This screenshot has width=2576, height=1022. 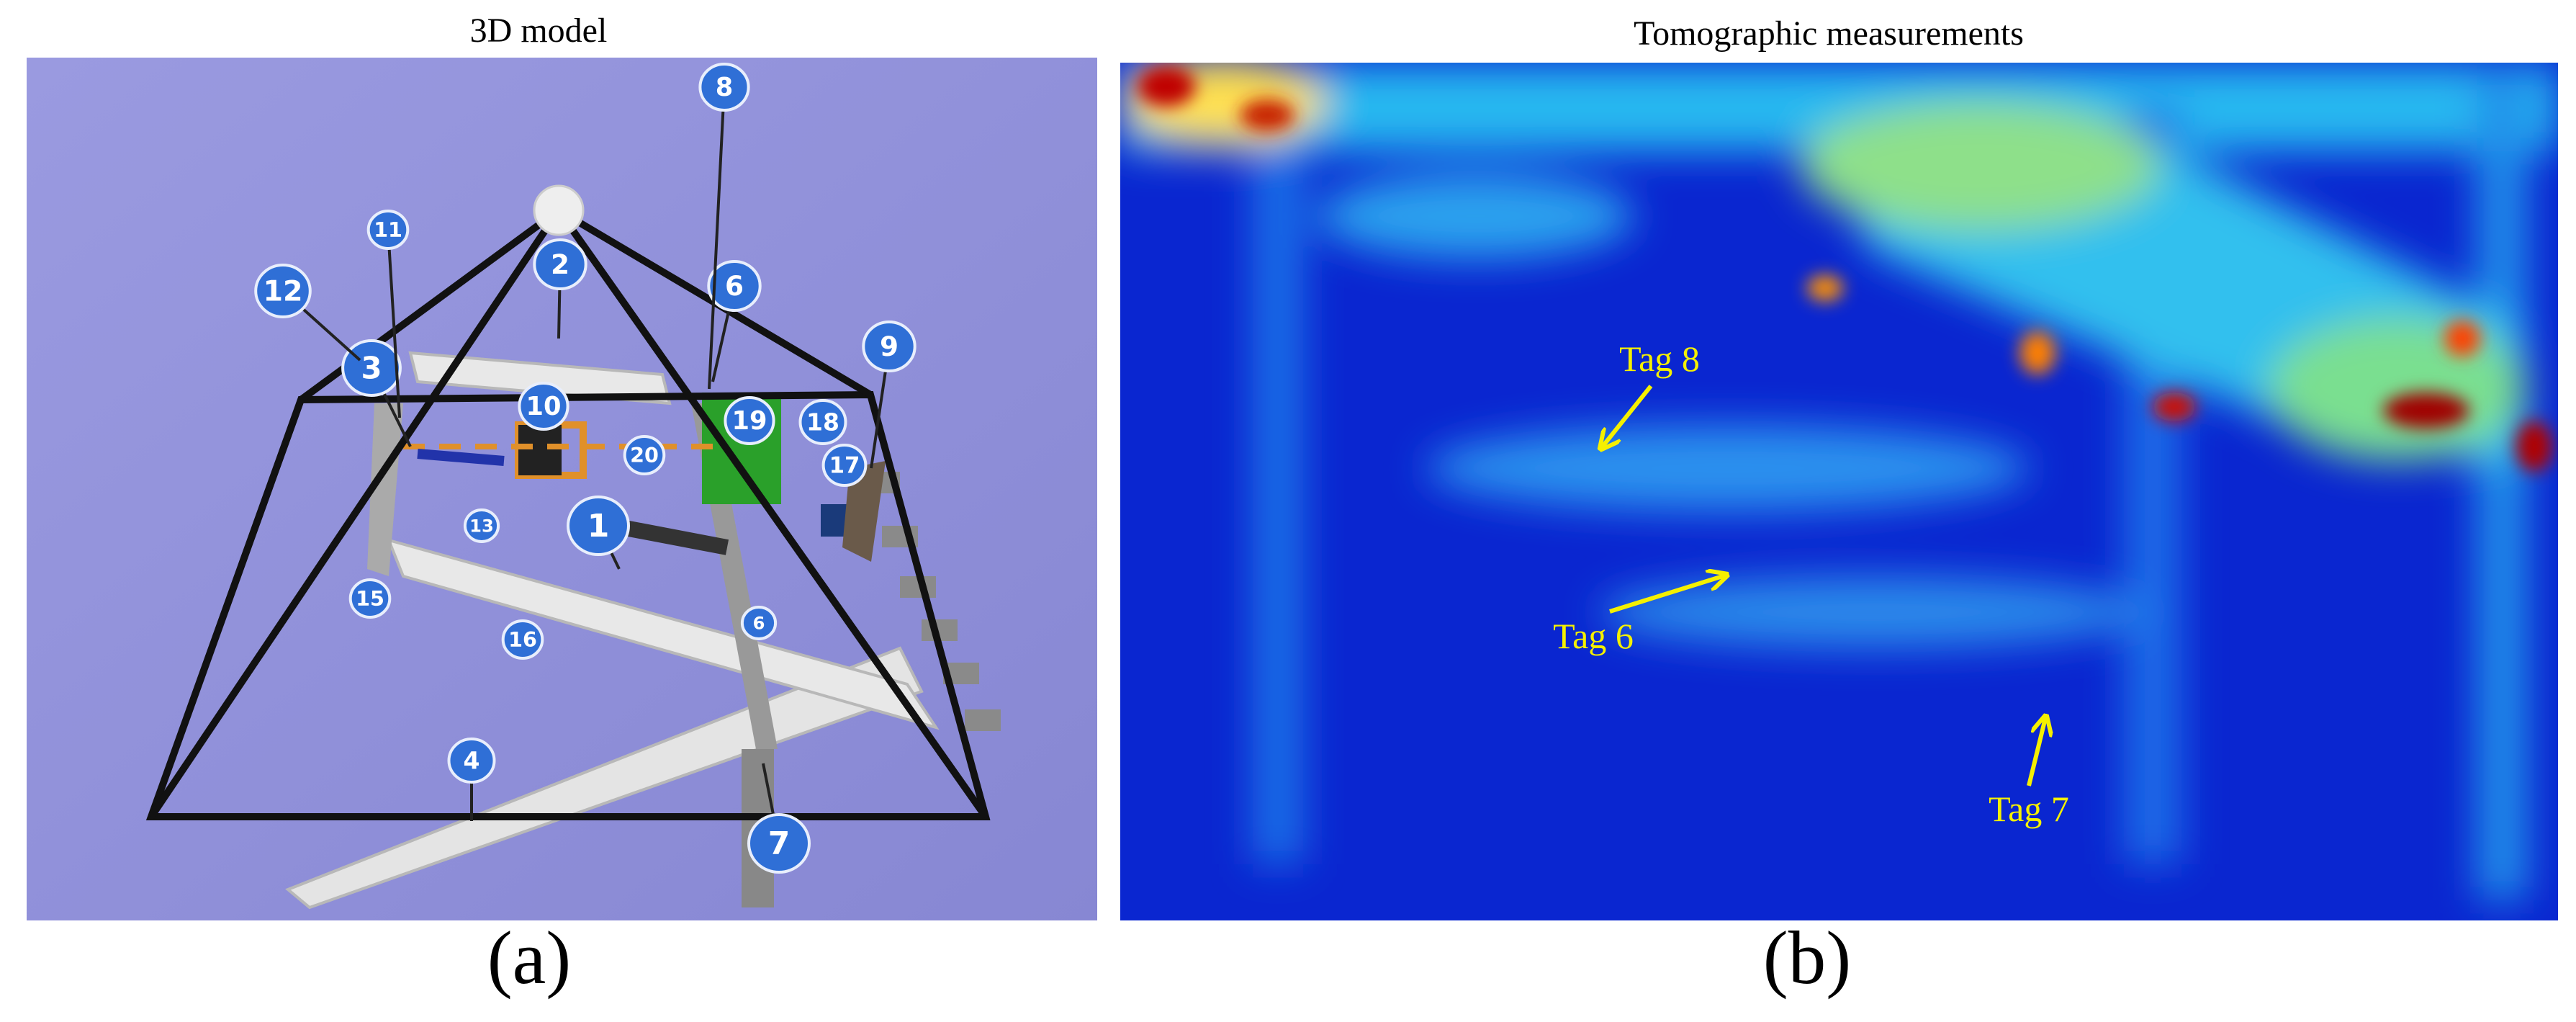 I want to click on tag-label: 15, so click(x=370, y=598).